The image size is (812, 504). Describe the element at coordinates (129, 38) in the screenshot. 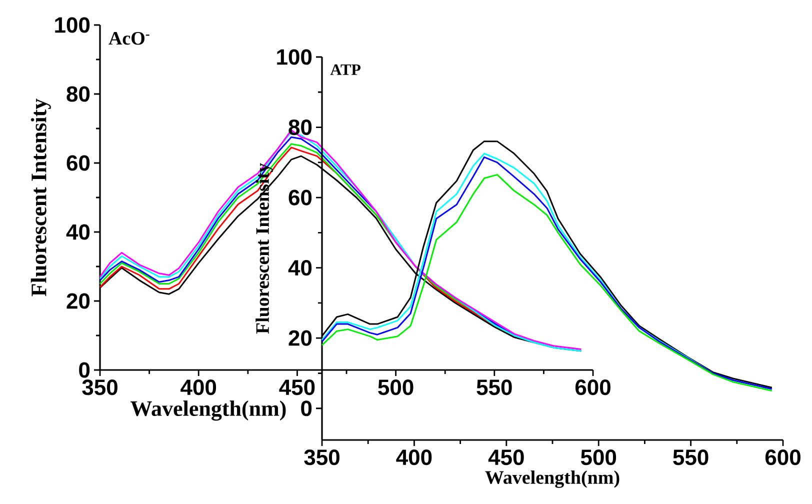

I see `annotation: AcO$^{-}$` at that location.